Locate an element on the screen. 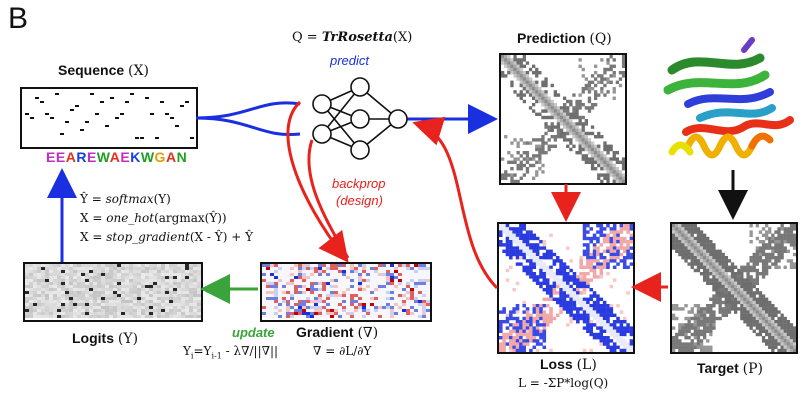  seq-to-net-arrow-upper is located at coordinates (248, 110).